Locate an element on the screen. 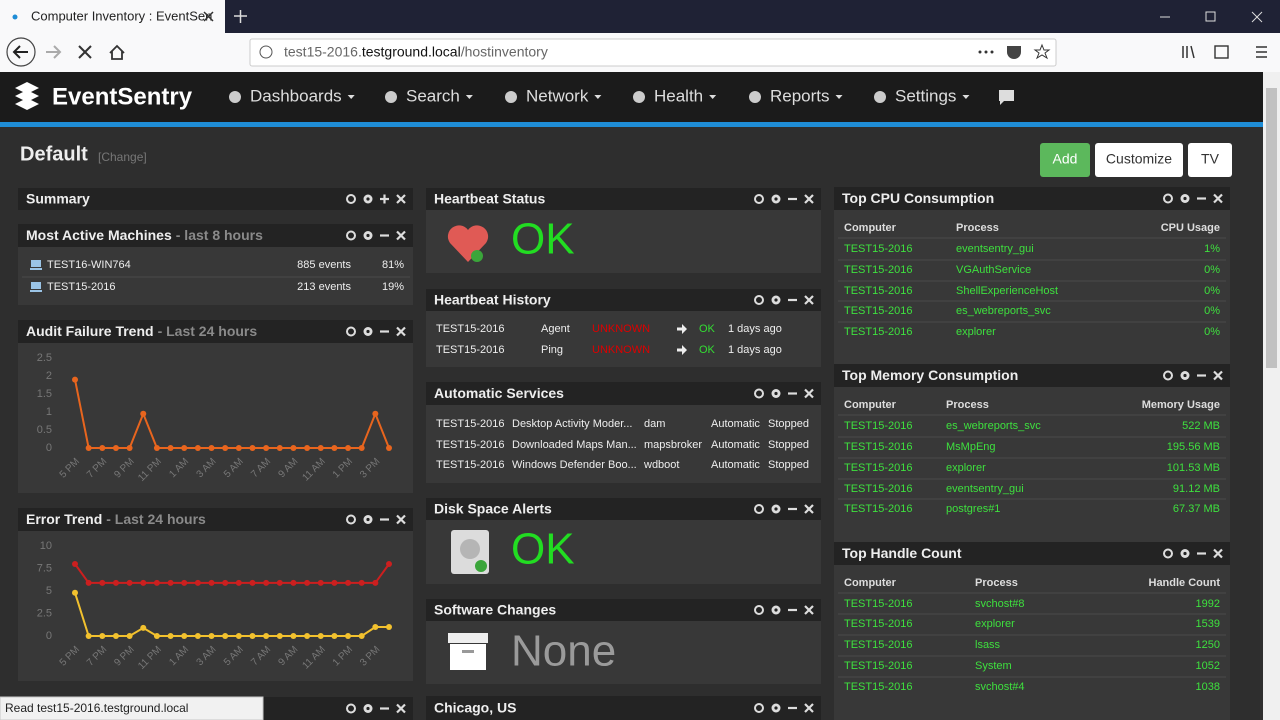  y-tick-label: 0 is located at coordinates (49, 448).